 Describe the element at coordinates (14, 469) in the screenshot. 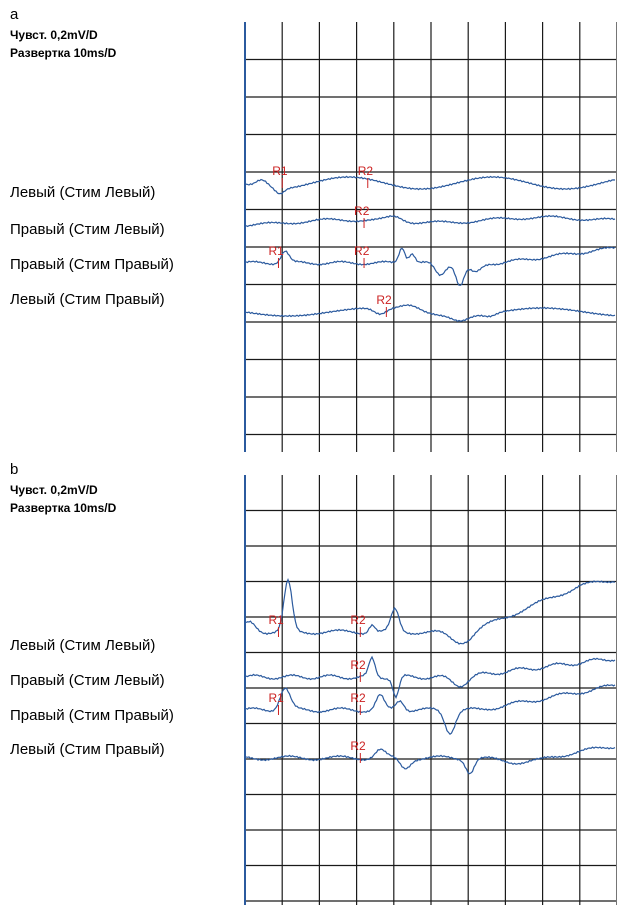

I see `panel-letter: b` at that location.